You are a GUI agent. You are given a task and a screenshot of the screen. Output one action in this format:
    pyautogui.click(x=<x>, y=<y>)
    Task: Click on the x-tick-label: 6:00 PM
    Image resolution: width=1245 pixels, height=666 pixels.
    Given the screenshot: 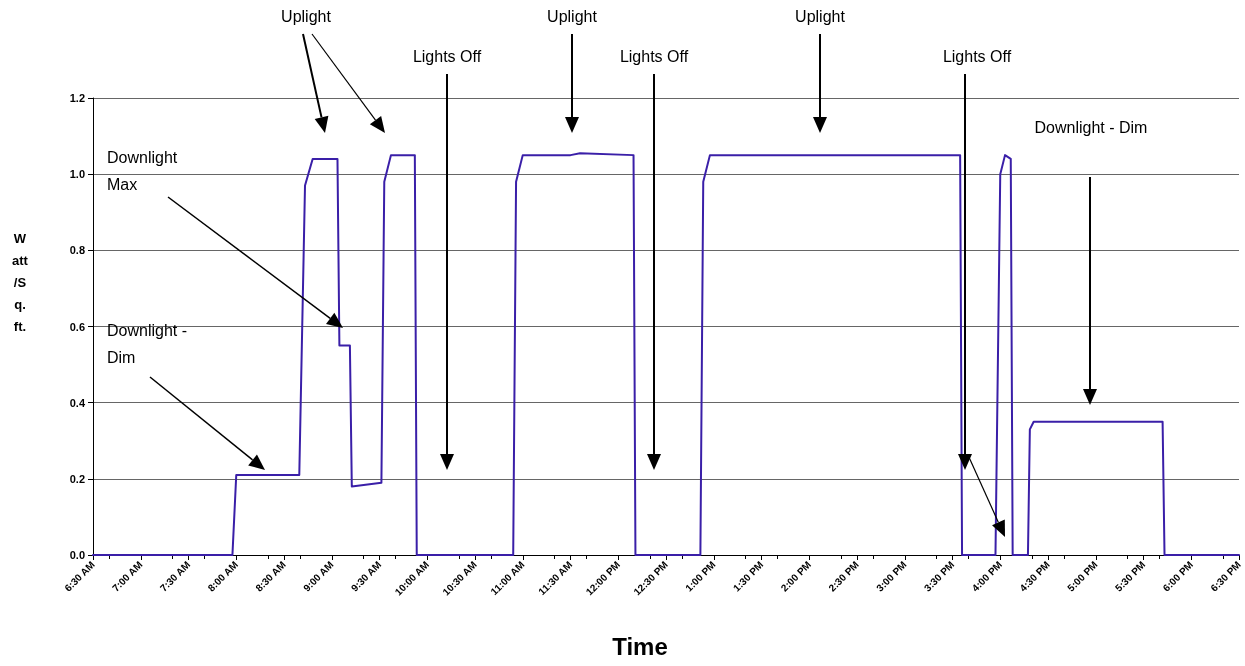 What is the action you would take?
    pyautogui.click(x=1178, y=576)
    